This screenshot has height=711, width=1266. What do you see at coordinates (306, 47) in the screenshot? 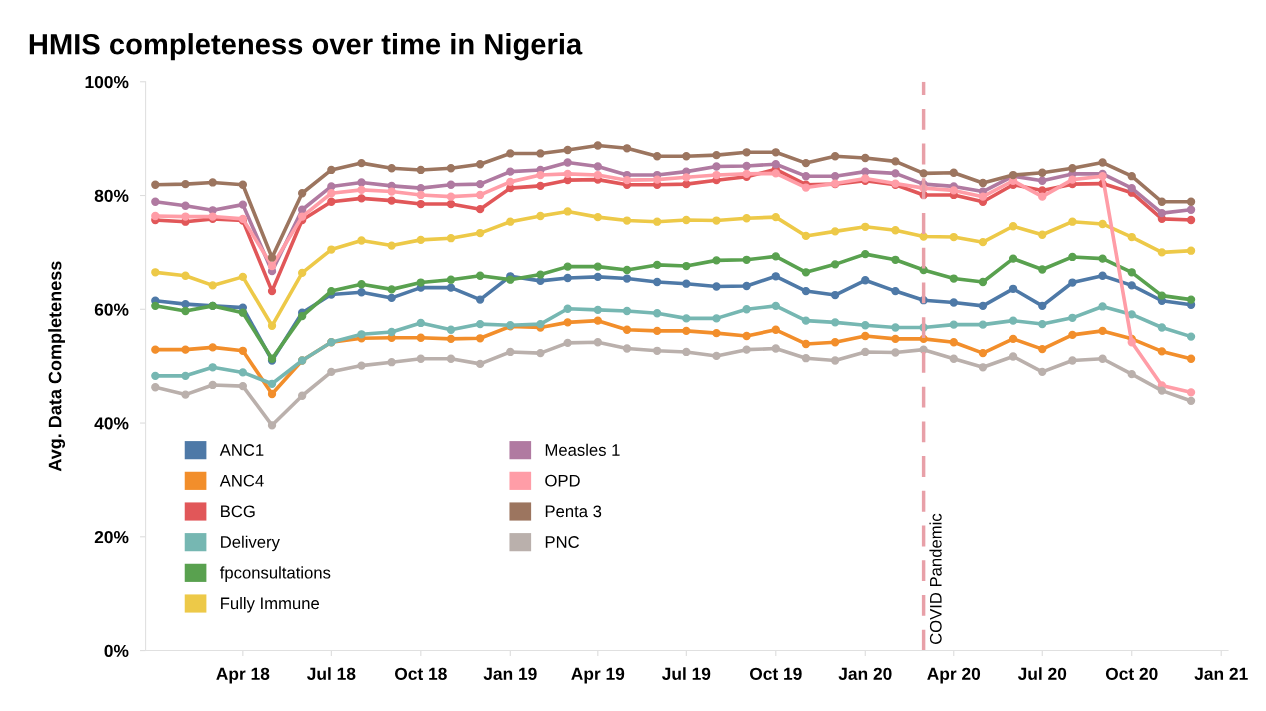
I see `chart-title: HMIS completeness over time in Nigeria` at bounding box center [306, 47].